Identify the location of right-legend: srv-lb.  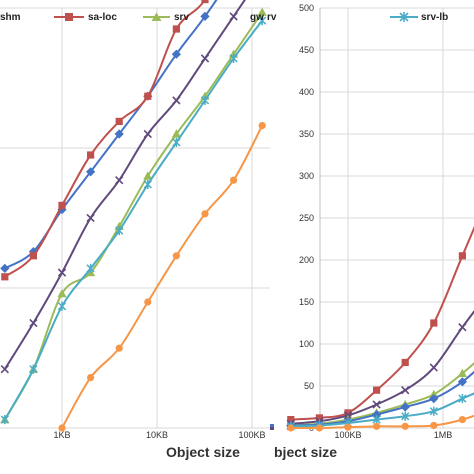
(419, 17).